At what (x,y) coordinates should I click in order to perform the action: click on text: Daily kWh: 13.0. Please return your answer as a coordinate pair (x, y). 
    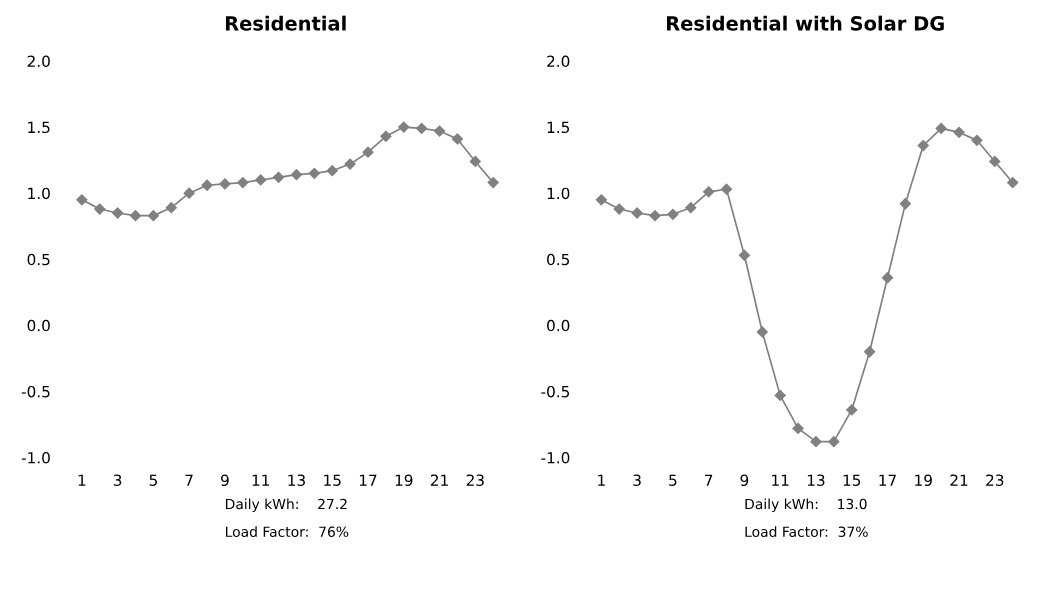
    Looking at the image, I should click on (806, 505).